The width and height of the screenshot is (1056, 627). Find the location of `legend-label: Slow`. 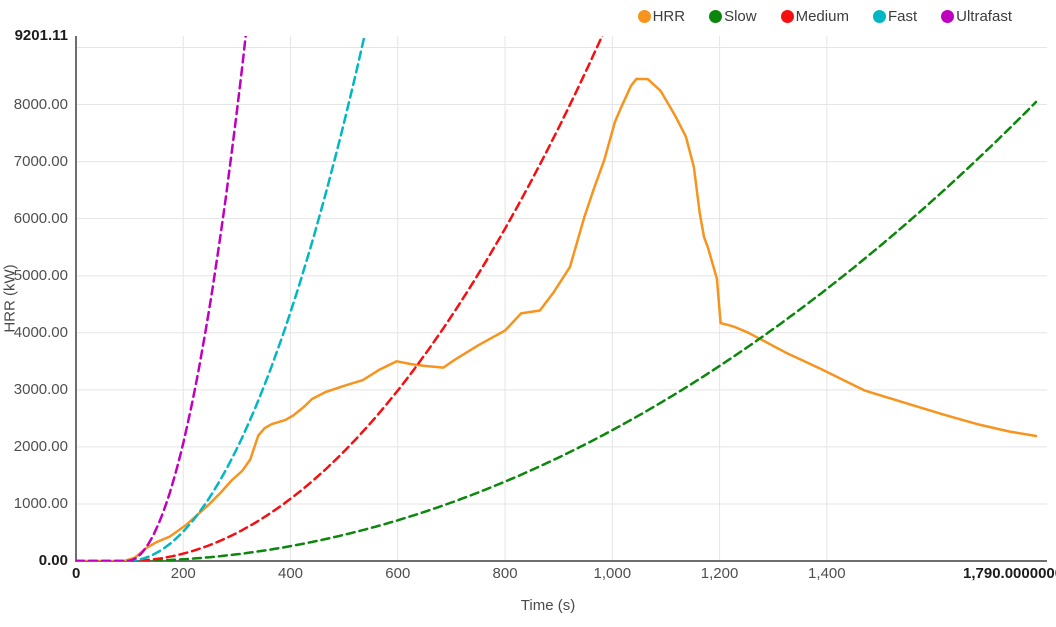

legend-label: Slow is located at coordinates (740, 16).